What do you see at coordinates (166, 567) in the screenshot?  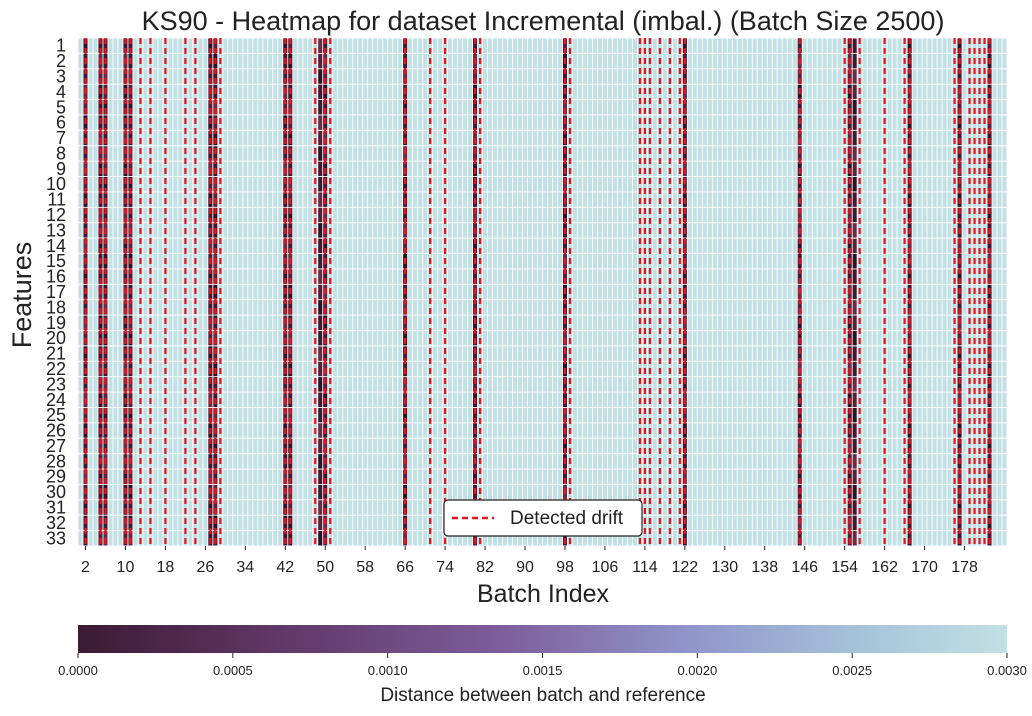 I see `x-tick-label: 18` at bounding box center [166, 567].